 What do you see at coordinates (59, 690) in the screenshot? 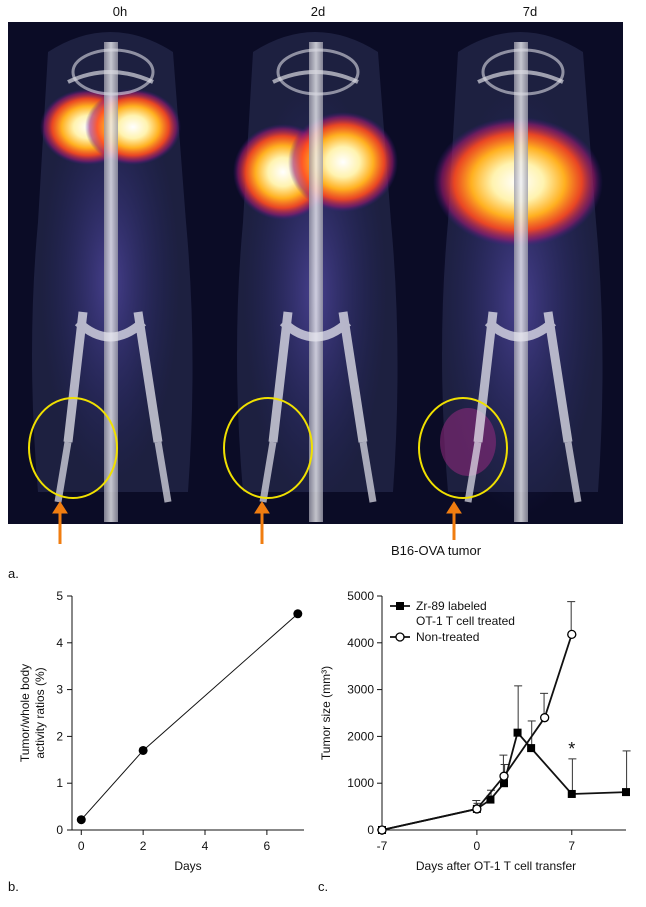
I see `y-tick-label: 3` at bounding box center [59, 690].